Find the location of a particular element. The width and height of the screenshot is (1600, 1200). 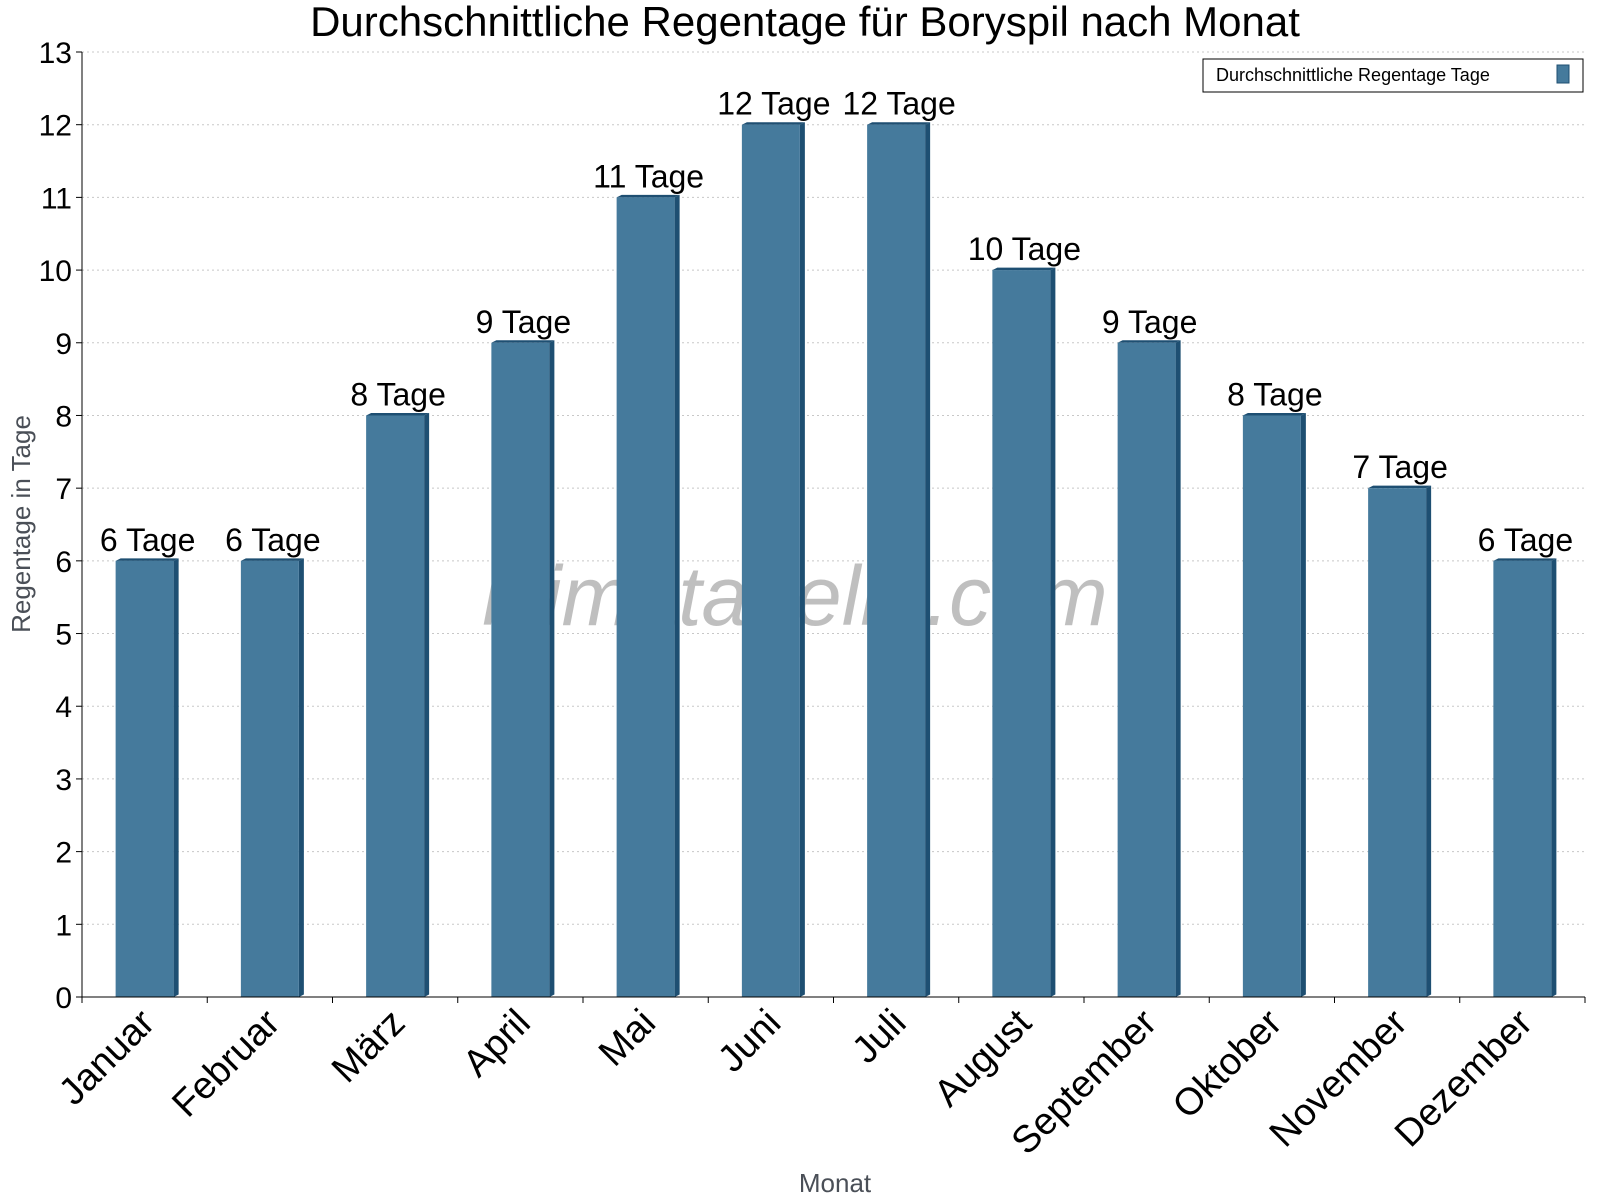

bar-März is located at coordinates (398, 704).